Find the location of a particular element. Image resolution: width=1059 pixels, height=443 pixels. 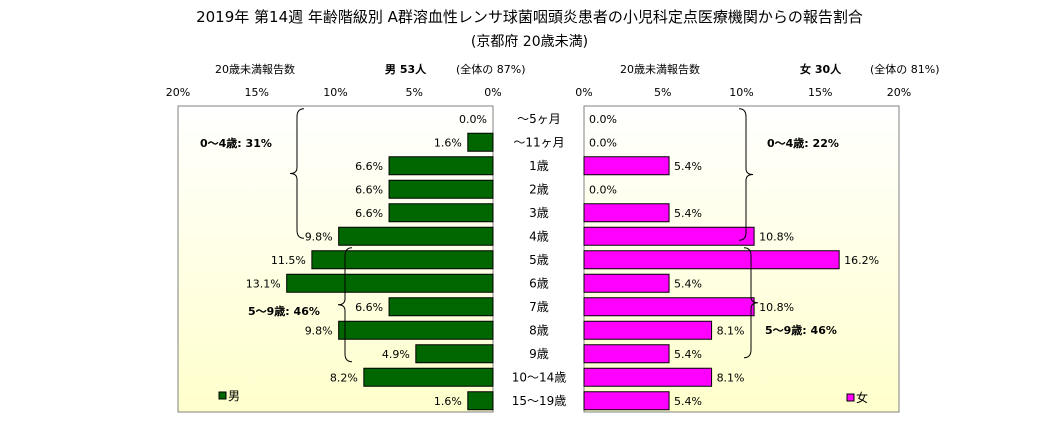

male-tick-label: 15% is located at coordinates (257, 92).